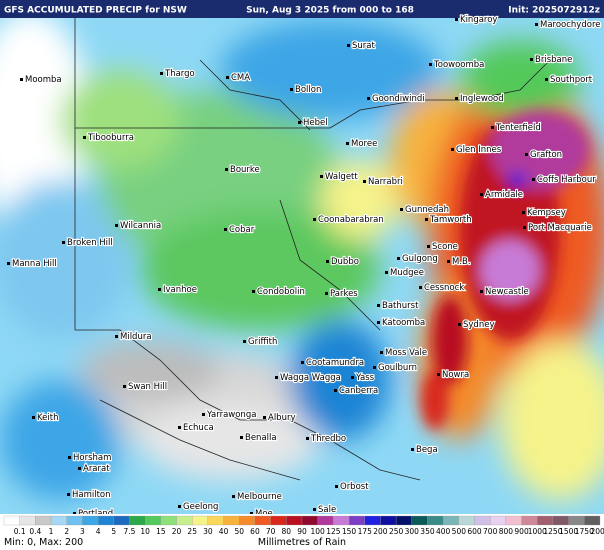 Image resolution: width=604 pixels, height=550 pixels. I want to click on town-label: Mildura, so click(136, 337).